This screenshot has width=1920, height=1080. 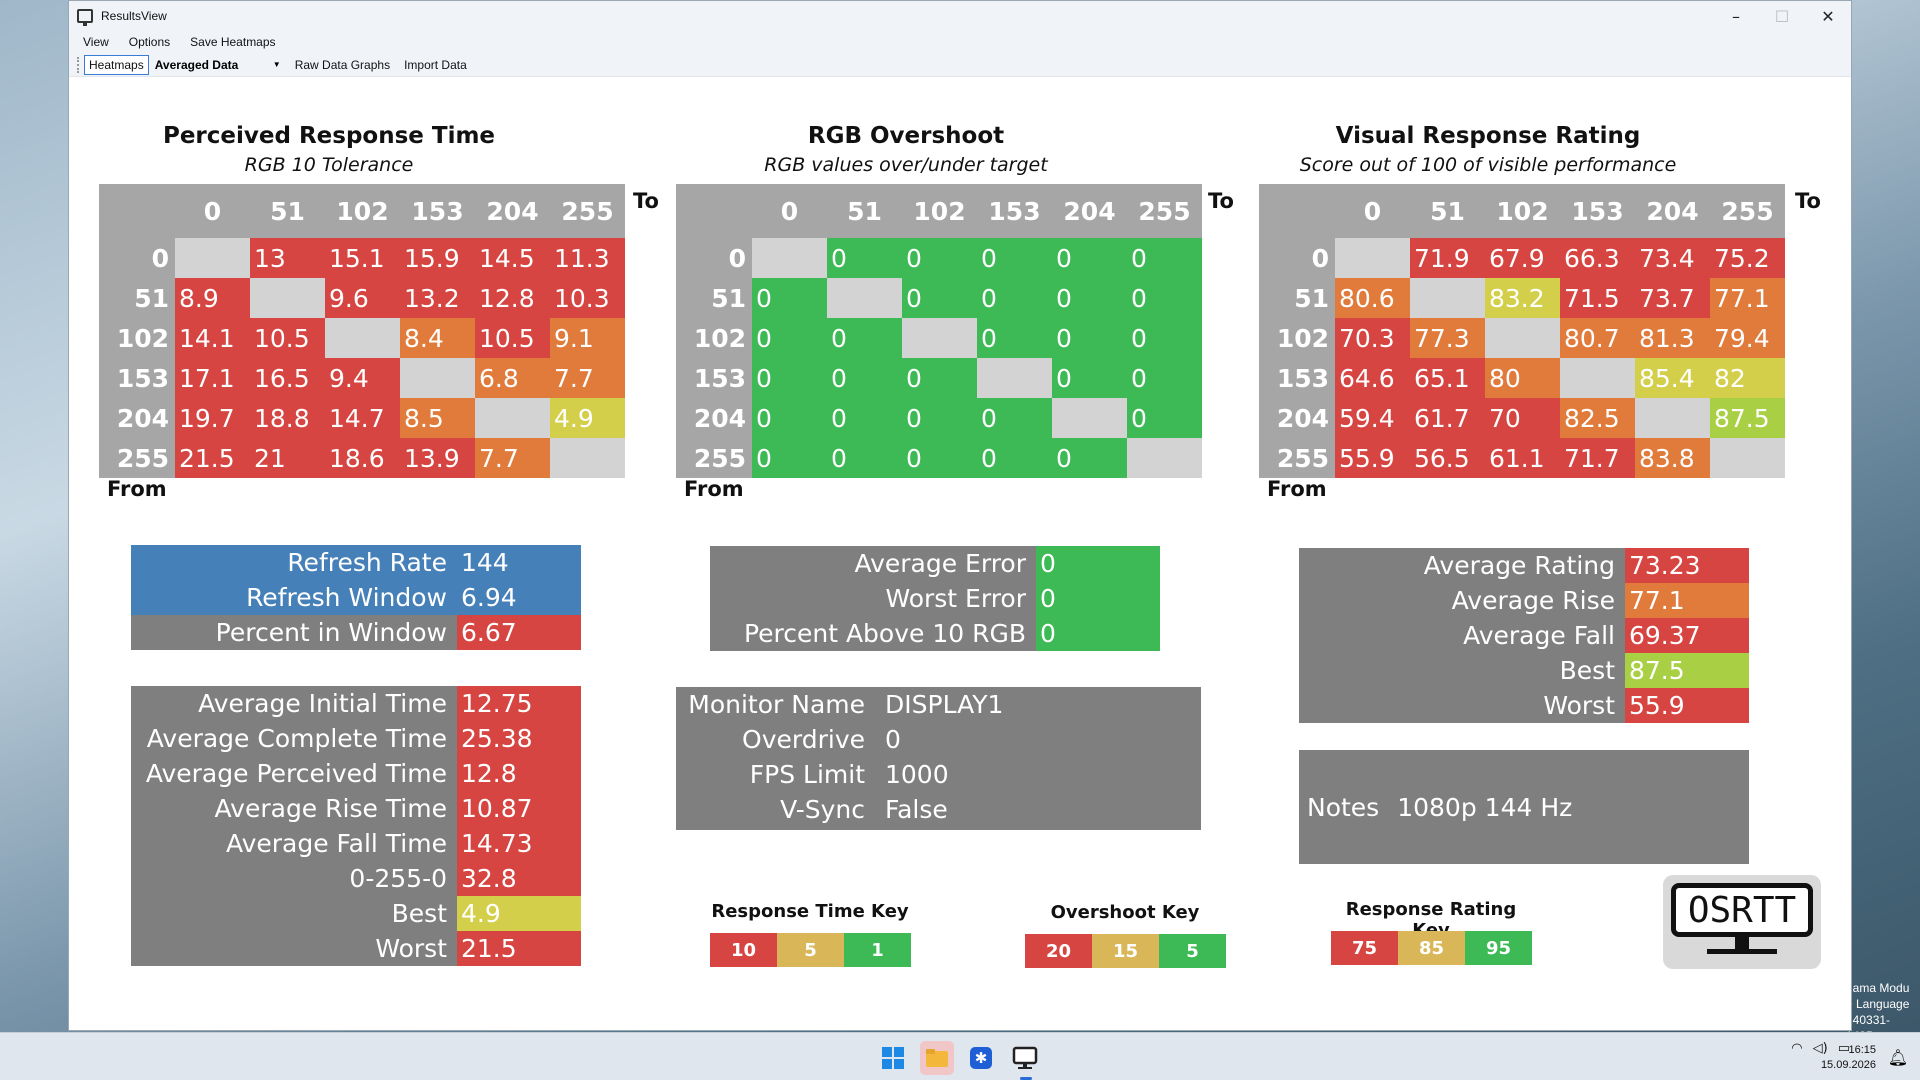 What do you see at coordinates (960, 1056) in the screenshot?
I see `taskbar: ✱ ◠ ◁) ▭ 16:15 15.09.2026 🔔︎` at bounding box center [960, 1056].